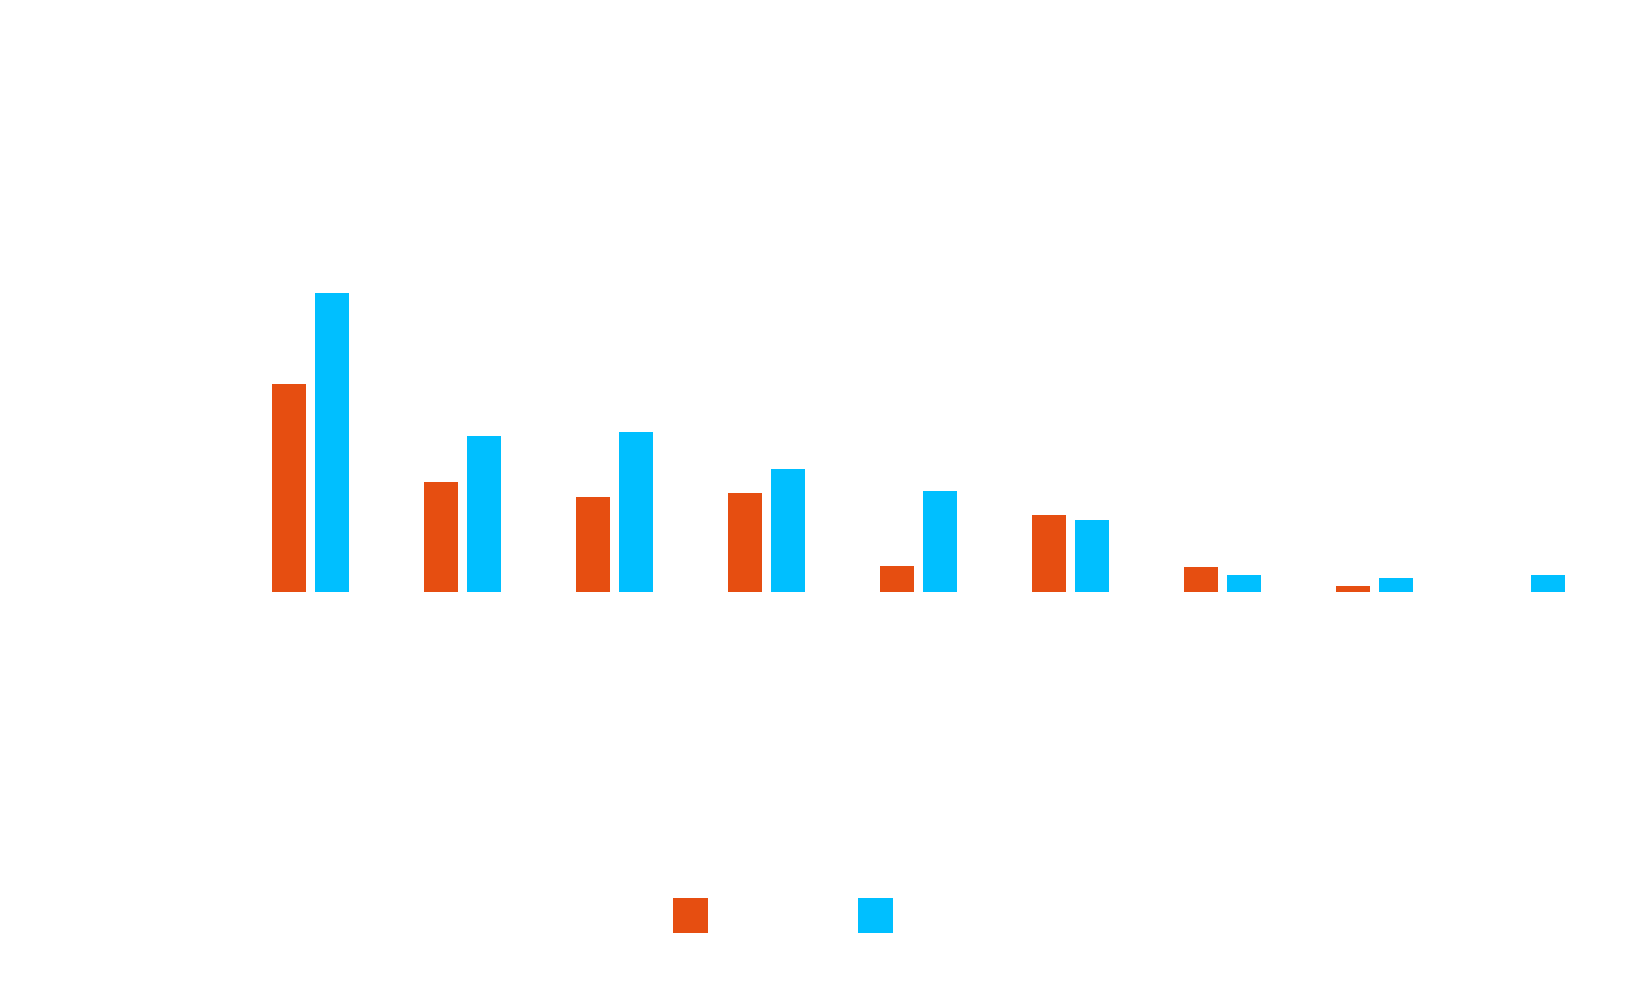 Image resolution: width=1648 pixels, height=992 pixels. Describe the element at coordinates (441, 537) in the screenshot. I see `bar-series1-cat2` at that location.